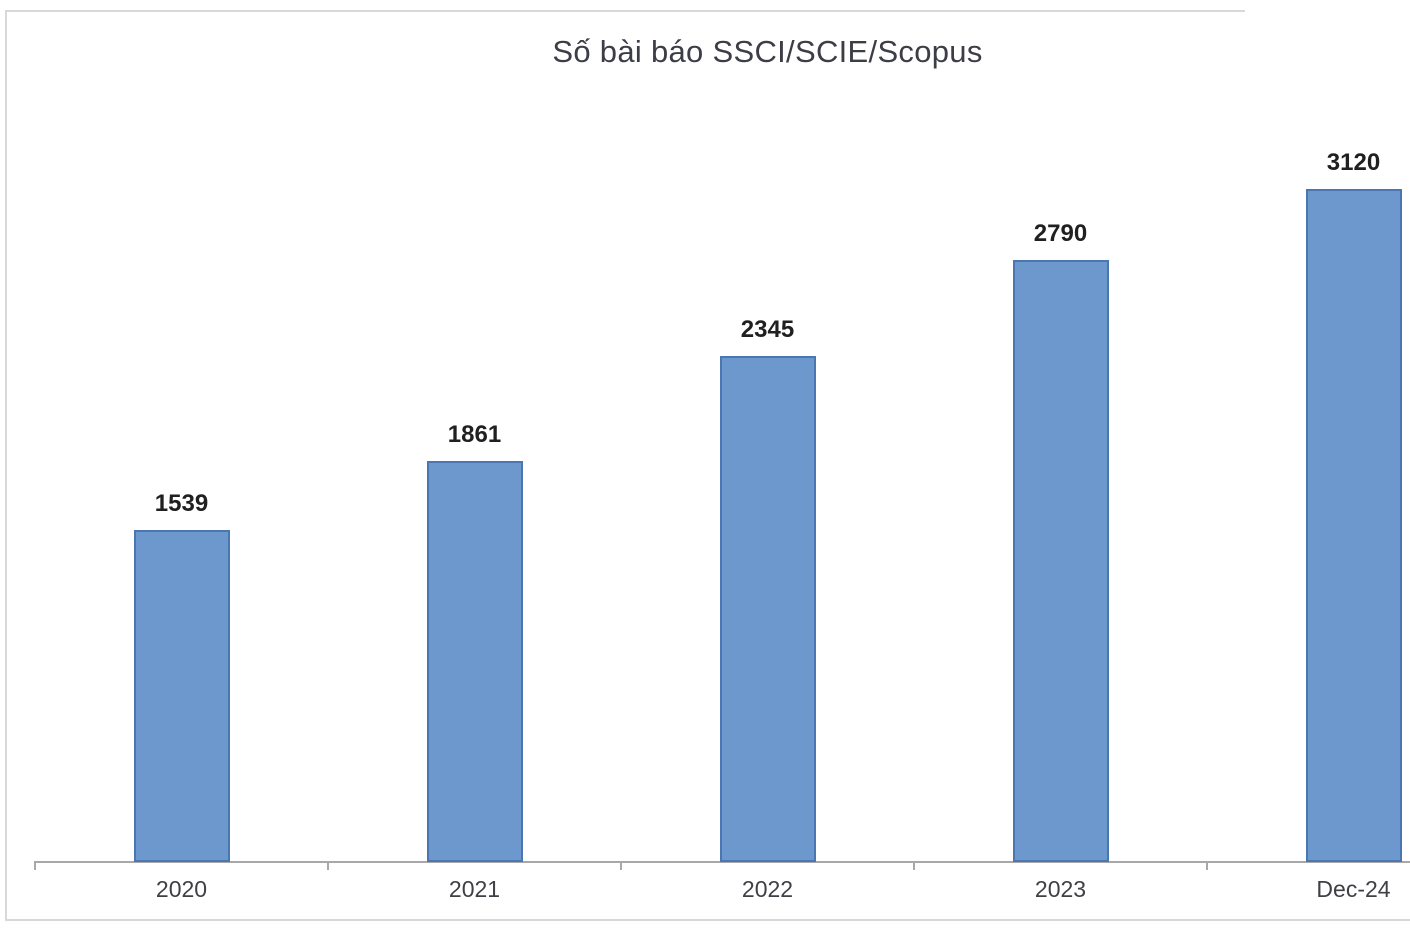 The width and height of the screenshot is (1410, 940). Describe the element at coordinates (767, 51) in the screenshot. I see `chart-title: Số bài báo SSCI/SCIE/Scopus` at that location.